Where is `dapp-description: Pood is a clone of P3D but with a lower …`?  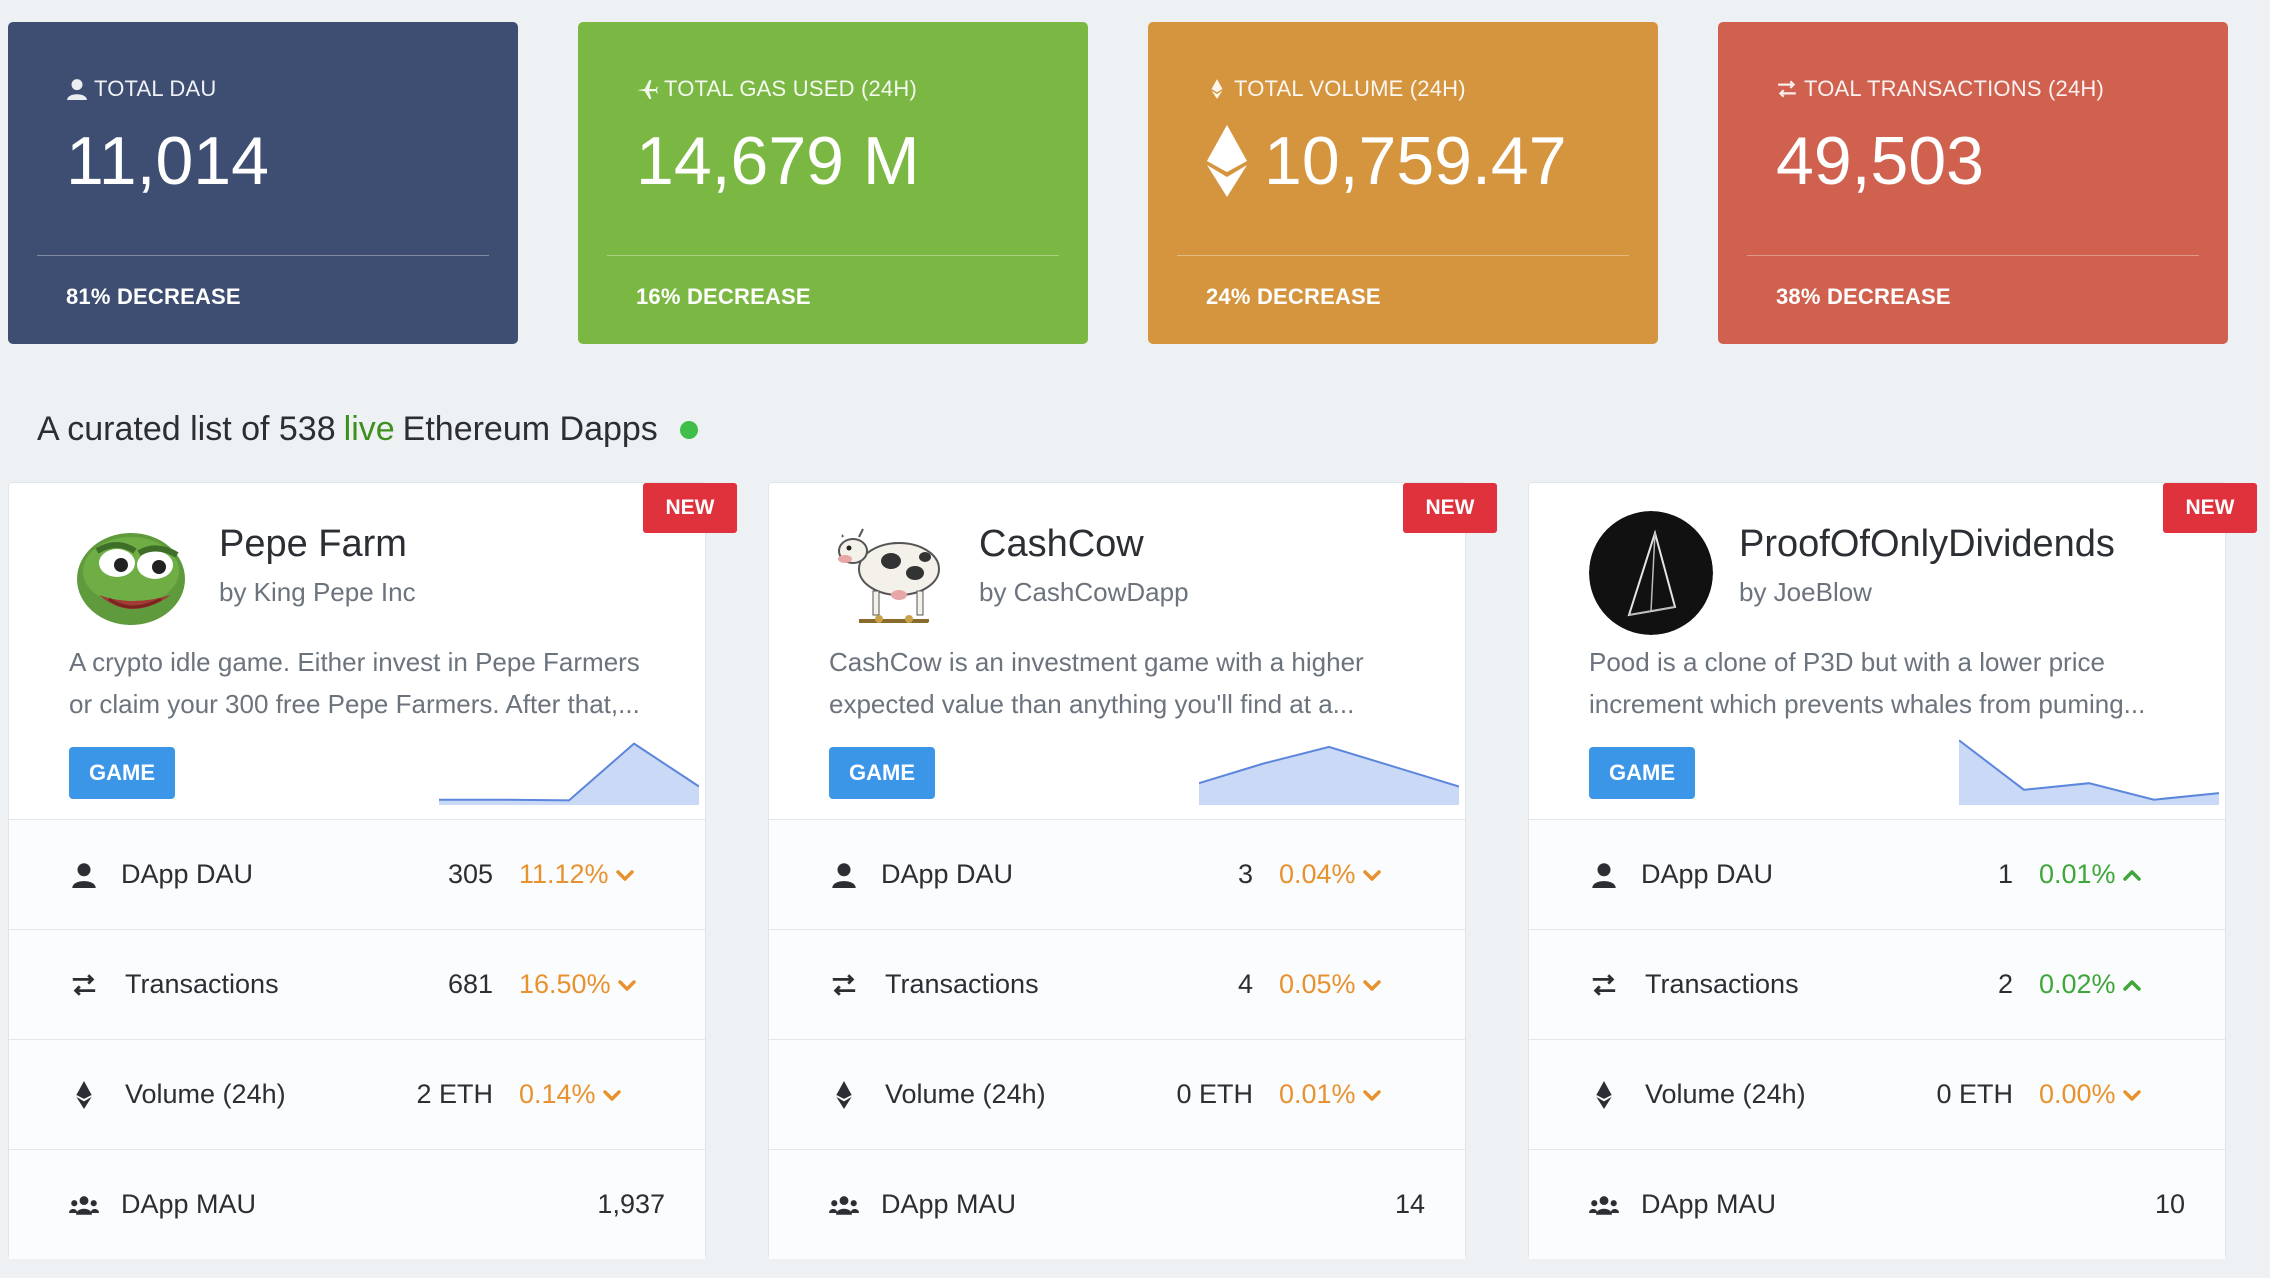
dapp-description: Pood is a clone of P3D but with a lower … is located at coordinates (1889, 683).